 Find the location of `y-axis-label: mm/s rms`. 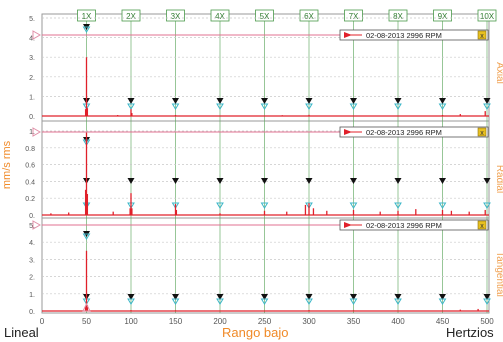

y-axis-label: mm/s rms is located at coordinates (7, 164).